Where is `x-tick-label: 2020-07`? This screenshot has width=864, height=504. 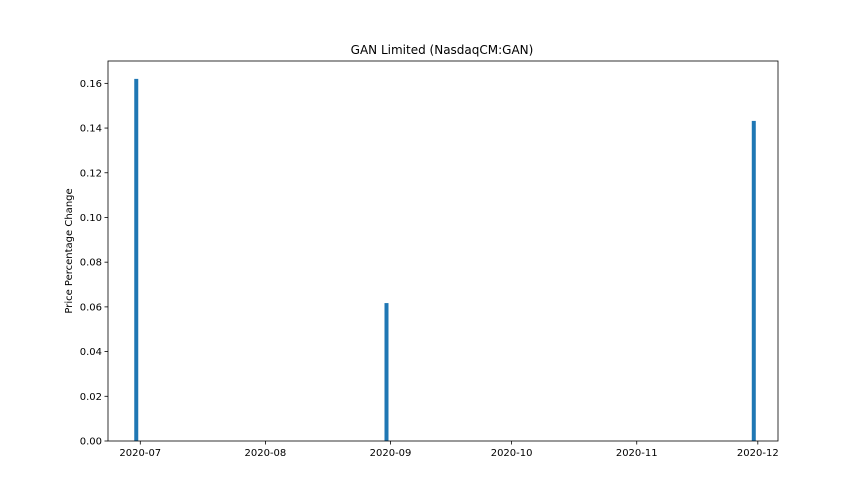
x-tick-label: 2020-07 is located at coordinates (140, 453).